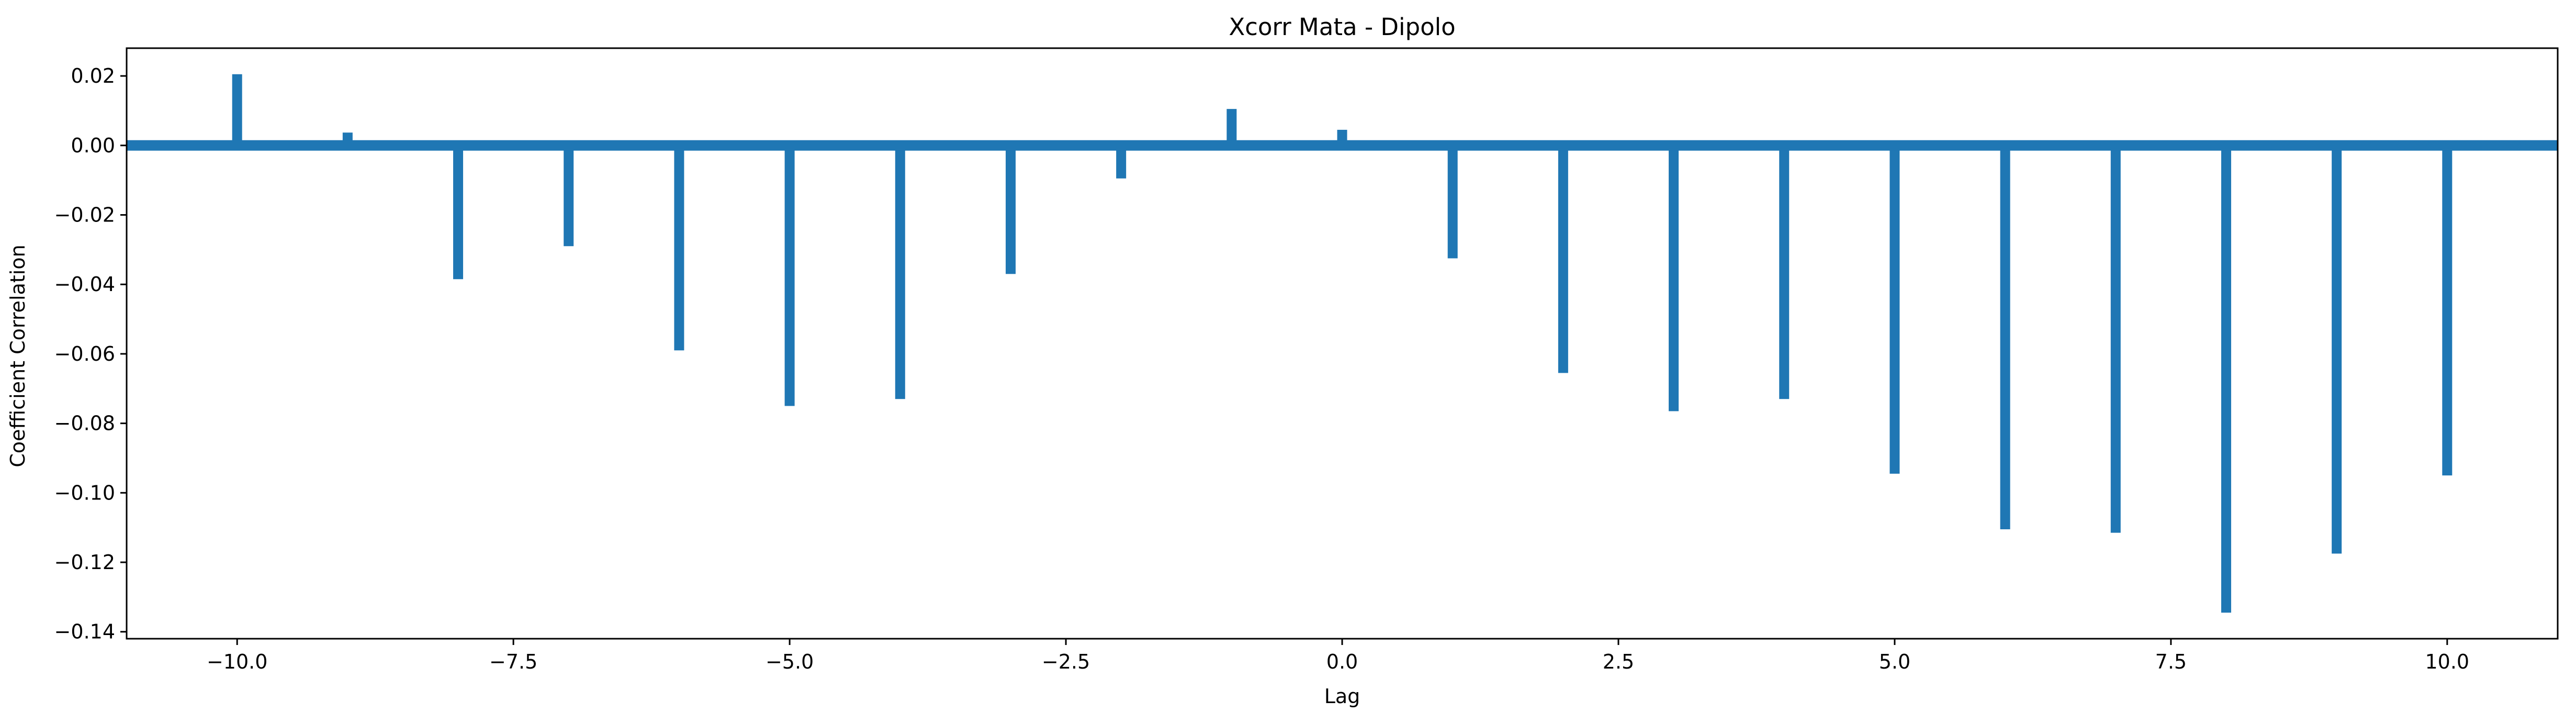  I want to click on y-tick-label: −0.04, so click(84, 284).